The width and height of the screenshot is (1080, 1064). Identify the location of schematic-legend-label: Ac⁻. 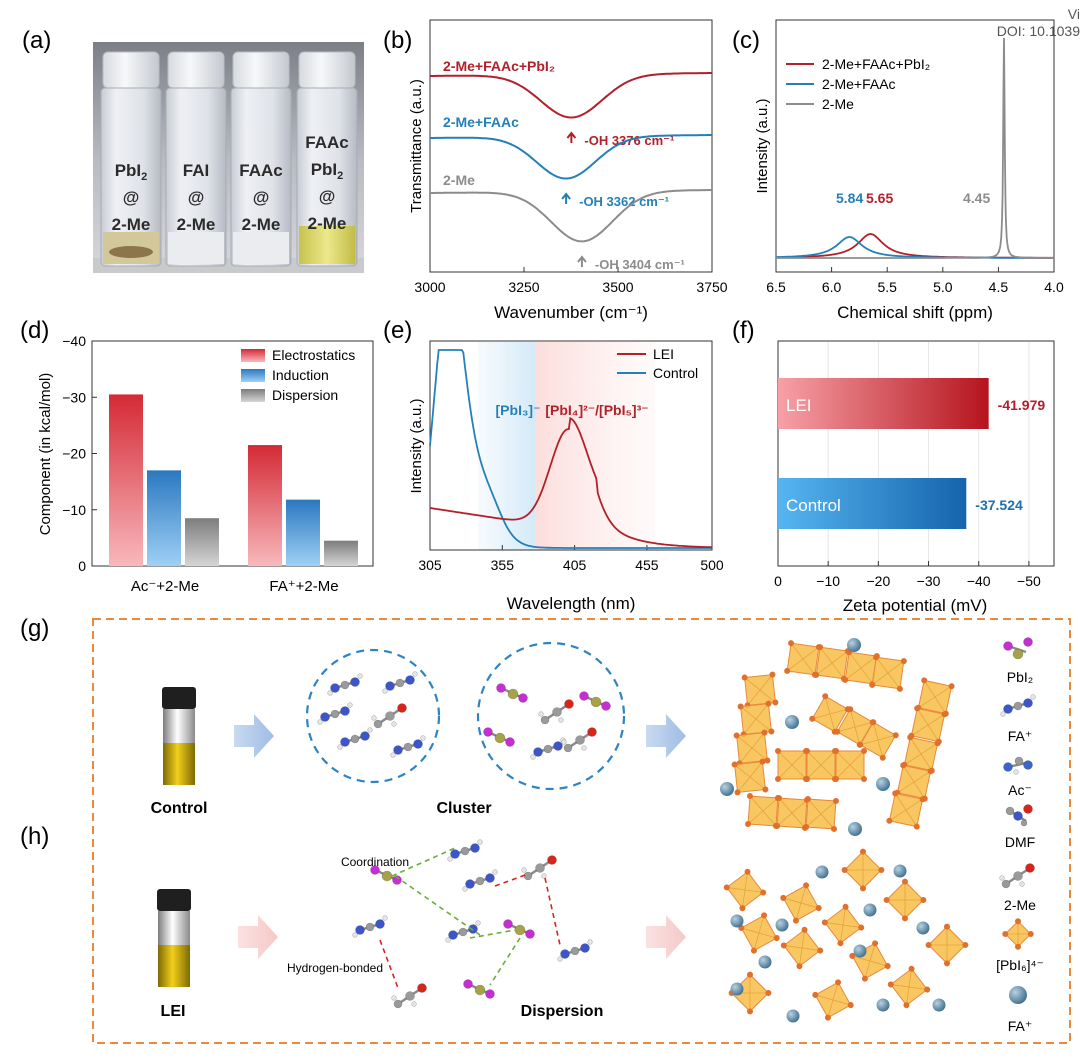
(1020, 790).